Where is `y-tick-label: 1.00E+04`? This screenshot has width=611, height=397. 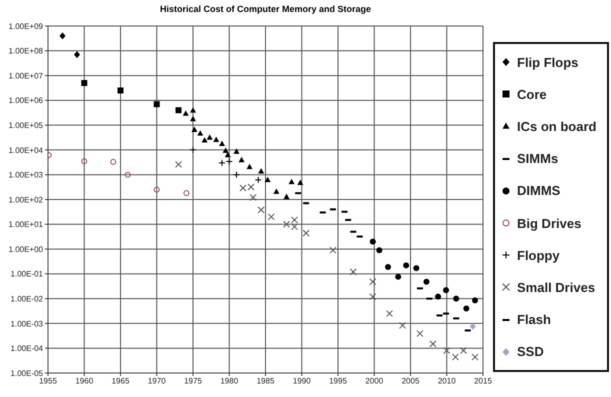
y-tick-label: 1.00E+04 is located at coordinates (26, 150).